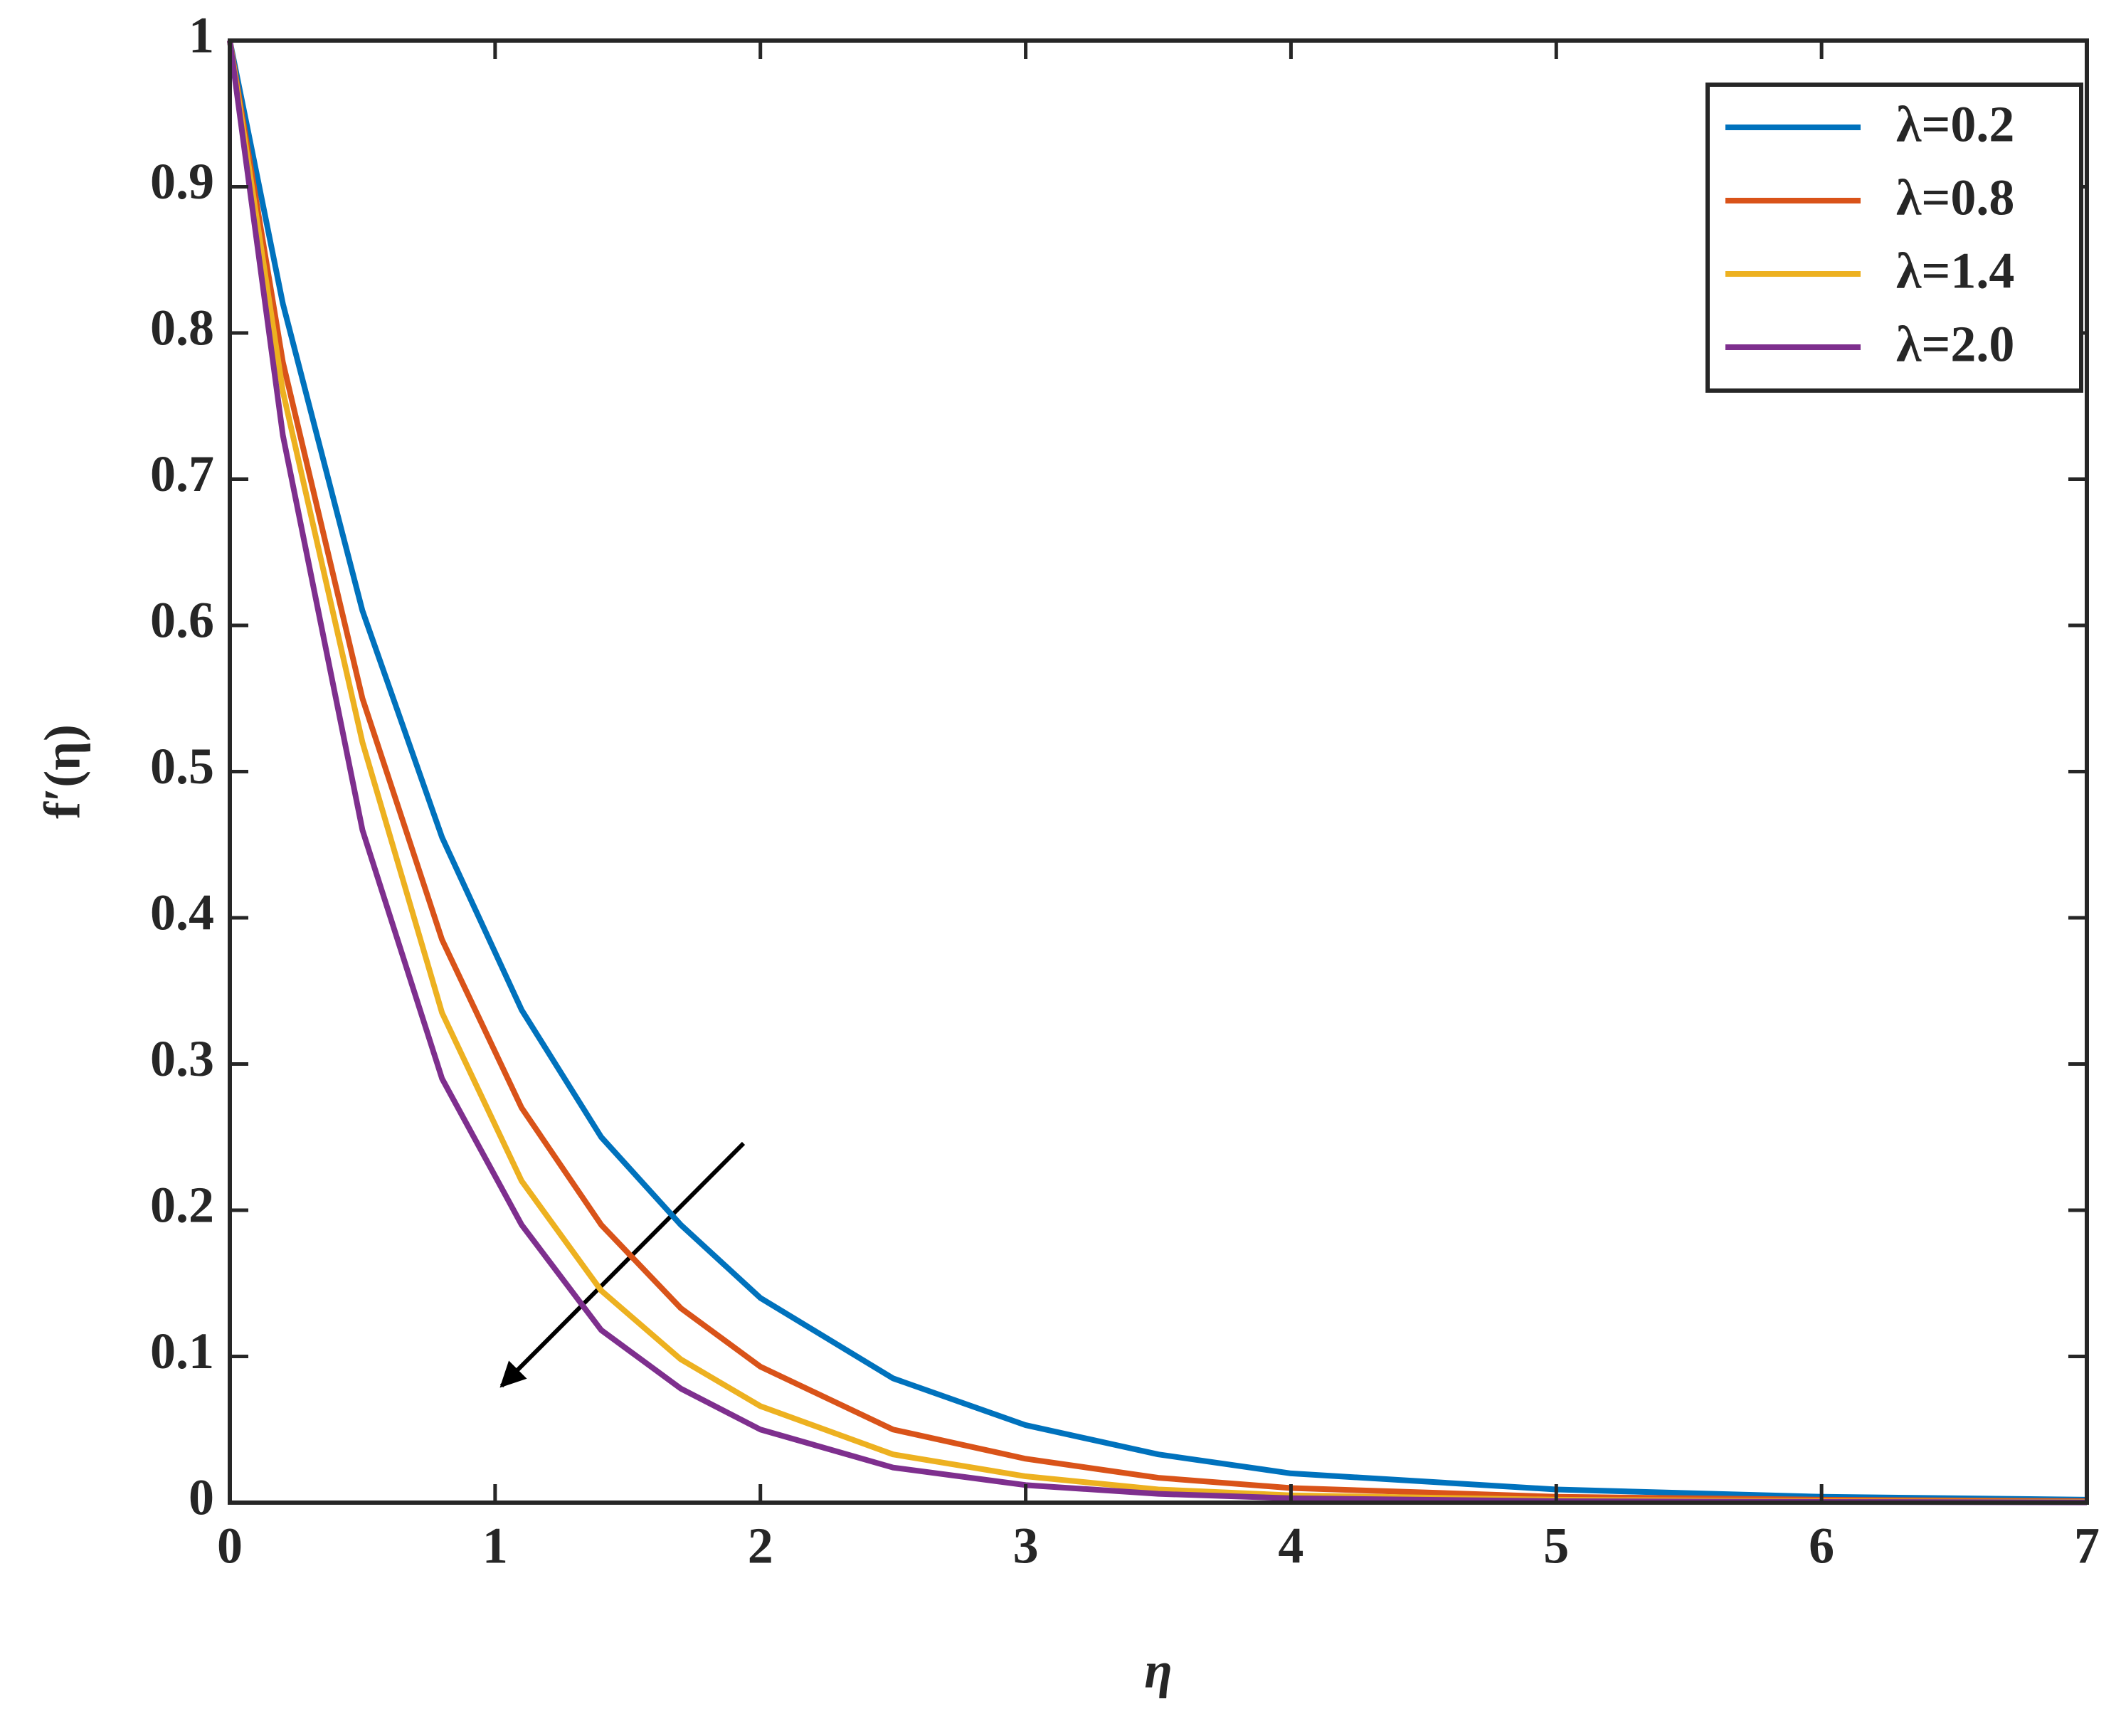  What do you see at coordinates (182, 766) in the screenshot?
I see `y-tick-label: 0.5` at bounding box center [182, 766].